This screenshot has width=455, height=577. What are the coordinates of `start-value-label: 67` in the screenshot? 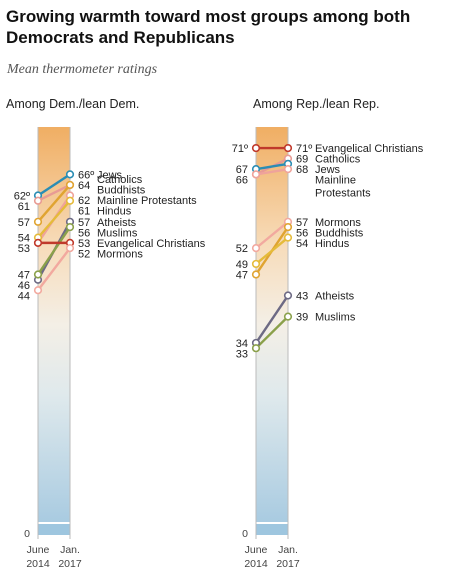 It's located at (242, 170).